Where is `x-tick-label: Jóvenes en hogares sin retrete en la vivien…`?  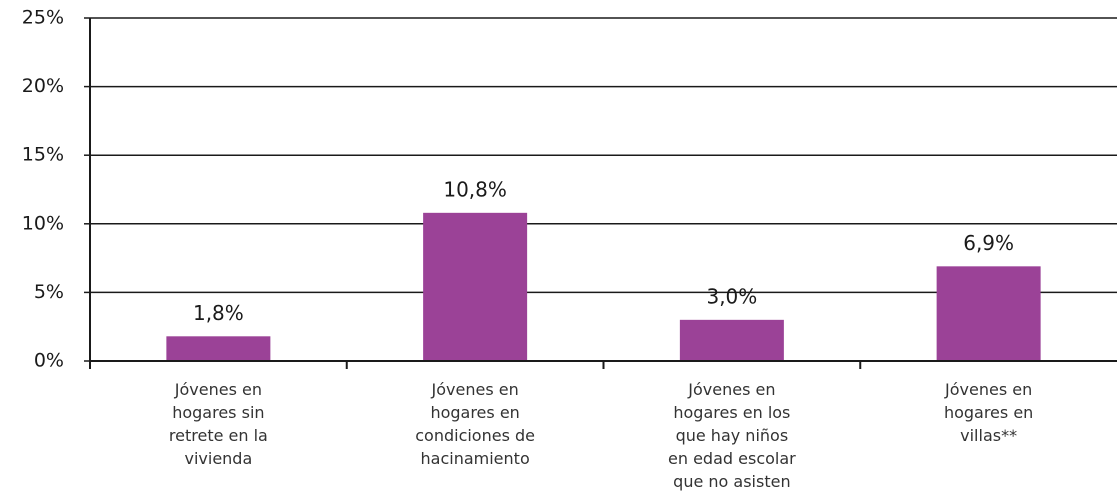 x-tick-label: Jóvenes en hogares sin retrete en la vivien… is located at coordinates (218, 424).